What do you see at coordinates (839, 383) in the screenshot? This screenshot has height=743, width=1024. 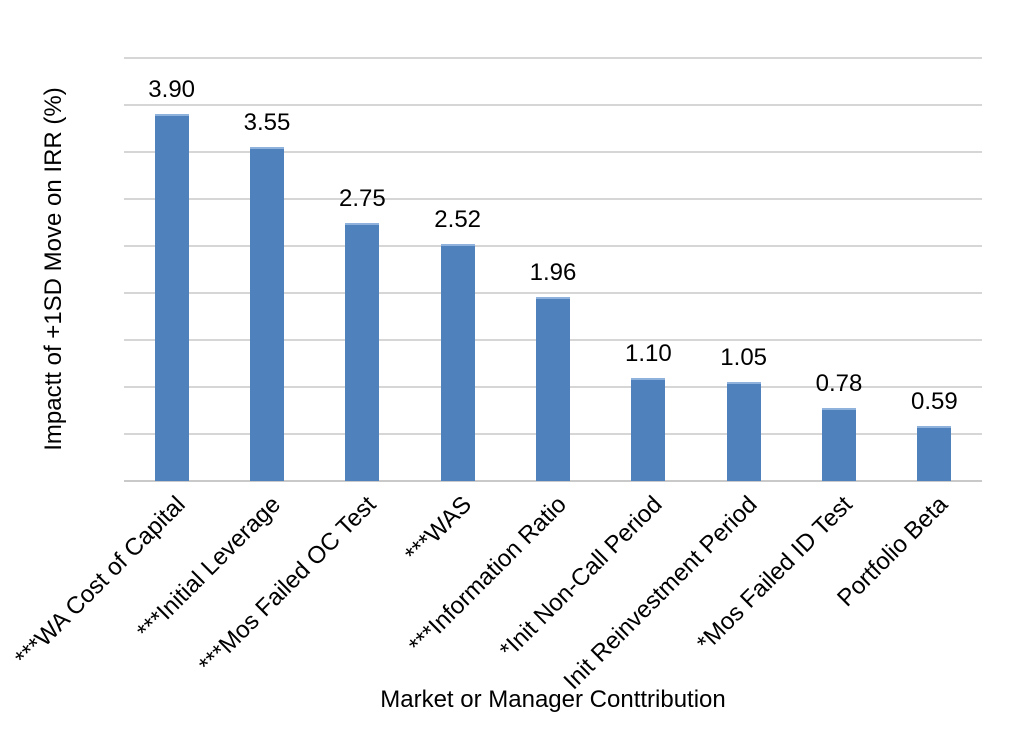 I see `bar-value-label: 0.78` at bounding box center [839, 383].